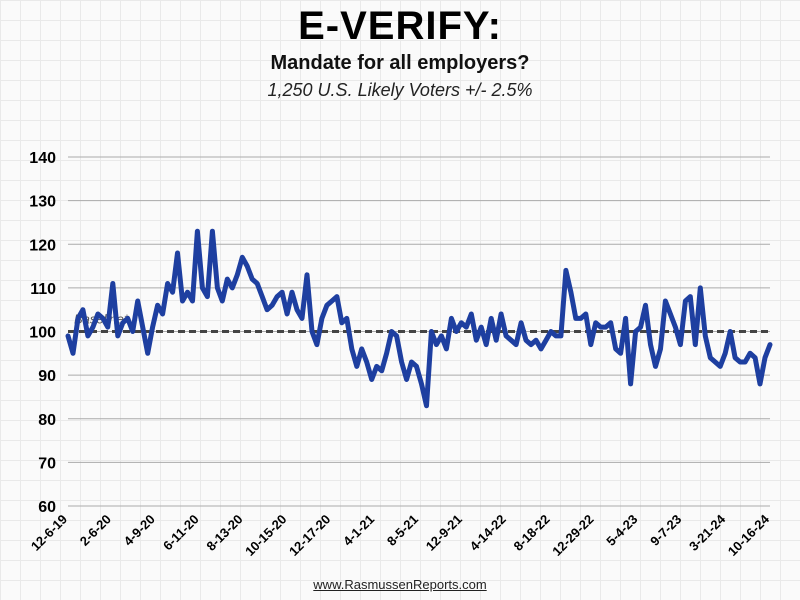 The image size is (800, 600). I want to click on x-tick-label: 12-9-21, so click(444, 533).